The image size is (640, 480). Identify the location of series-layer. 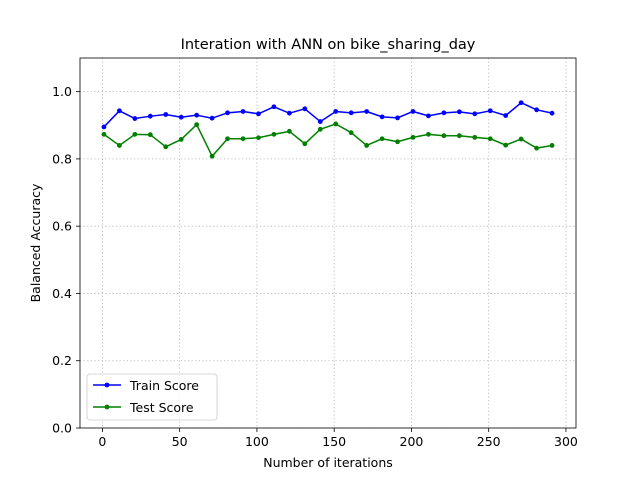
(328, 129).